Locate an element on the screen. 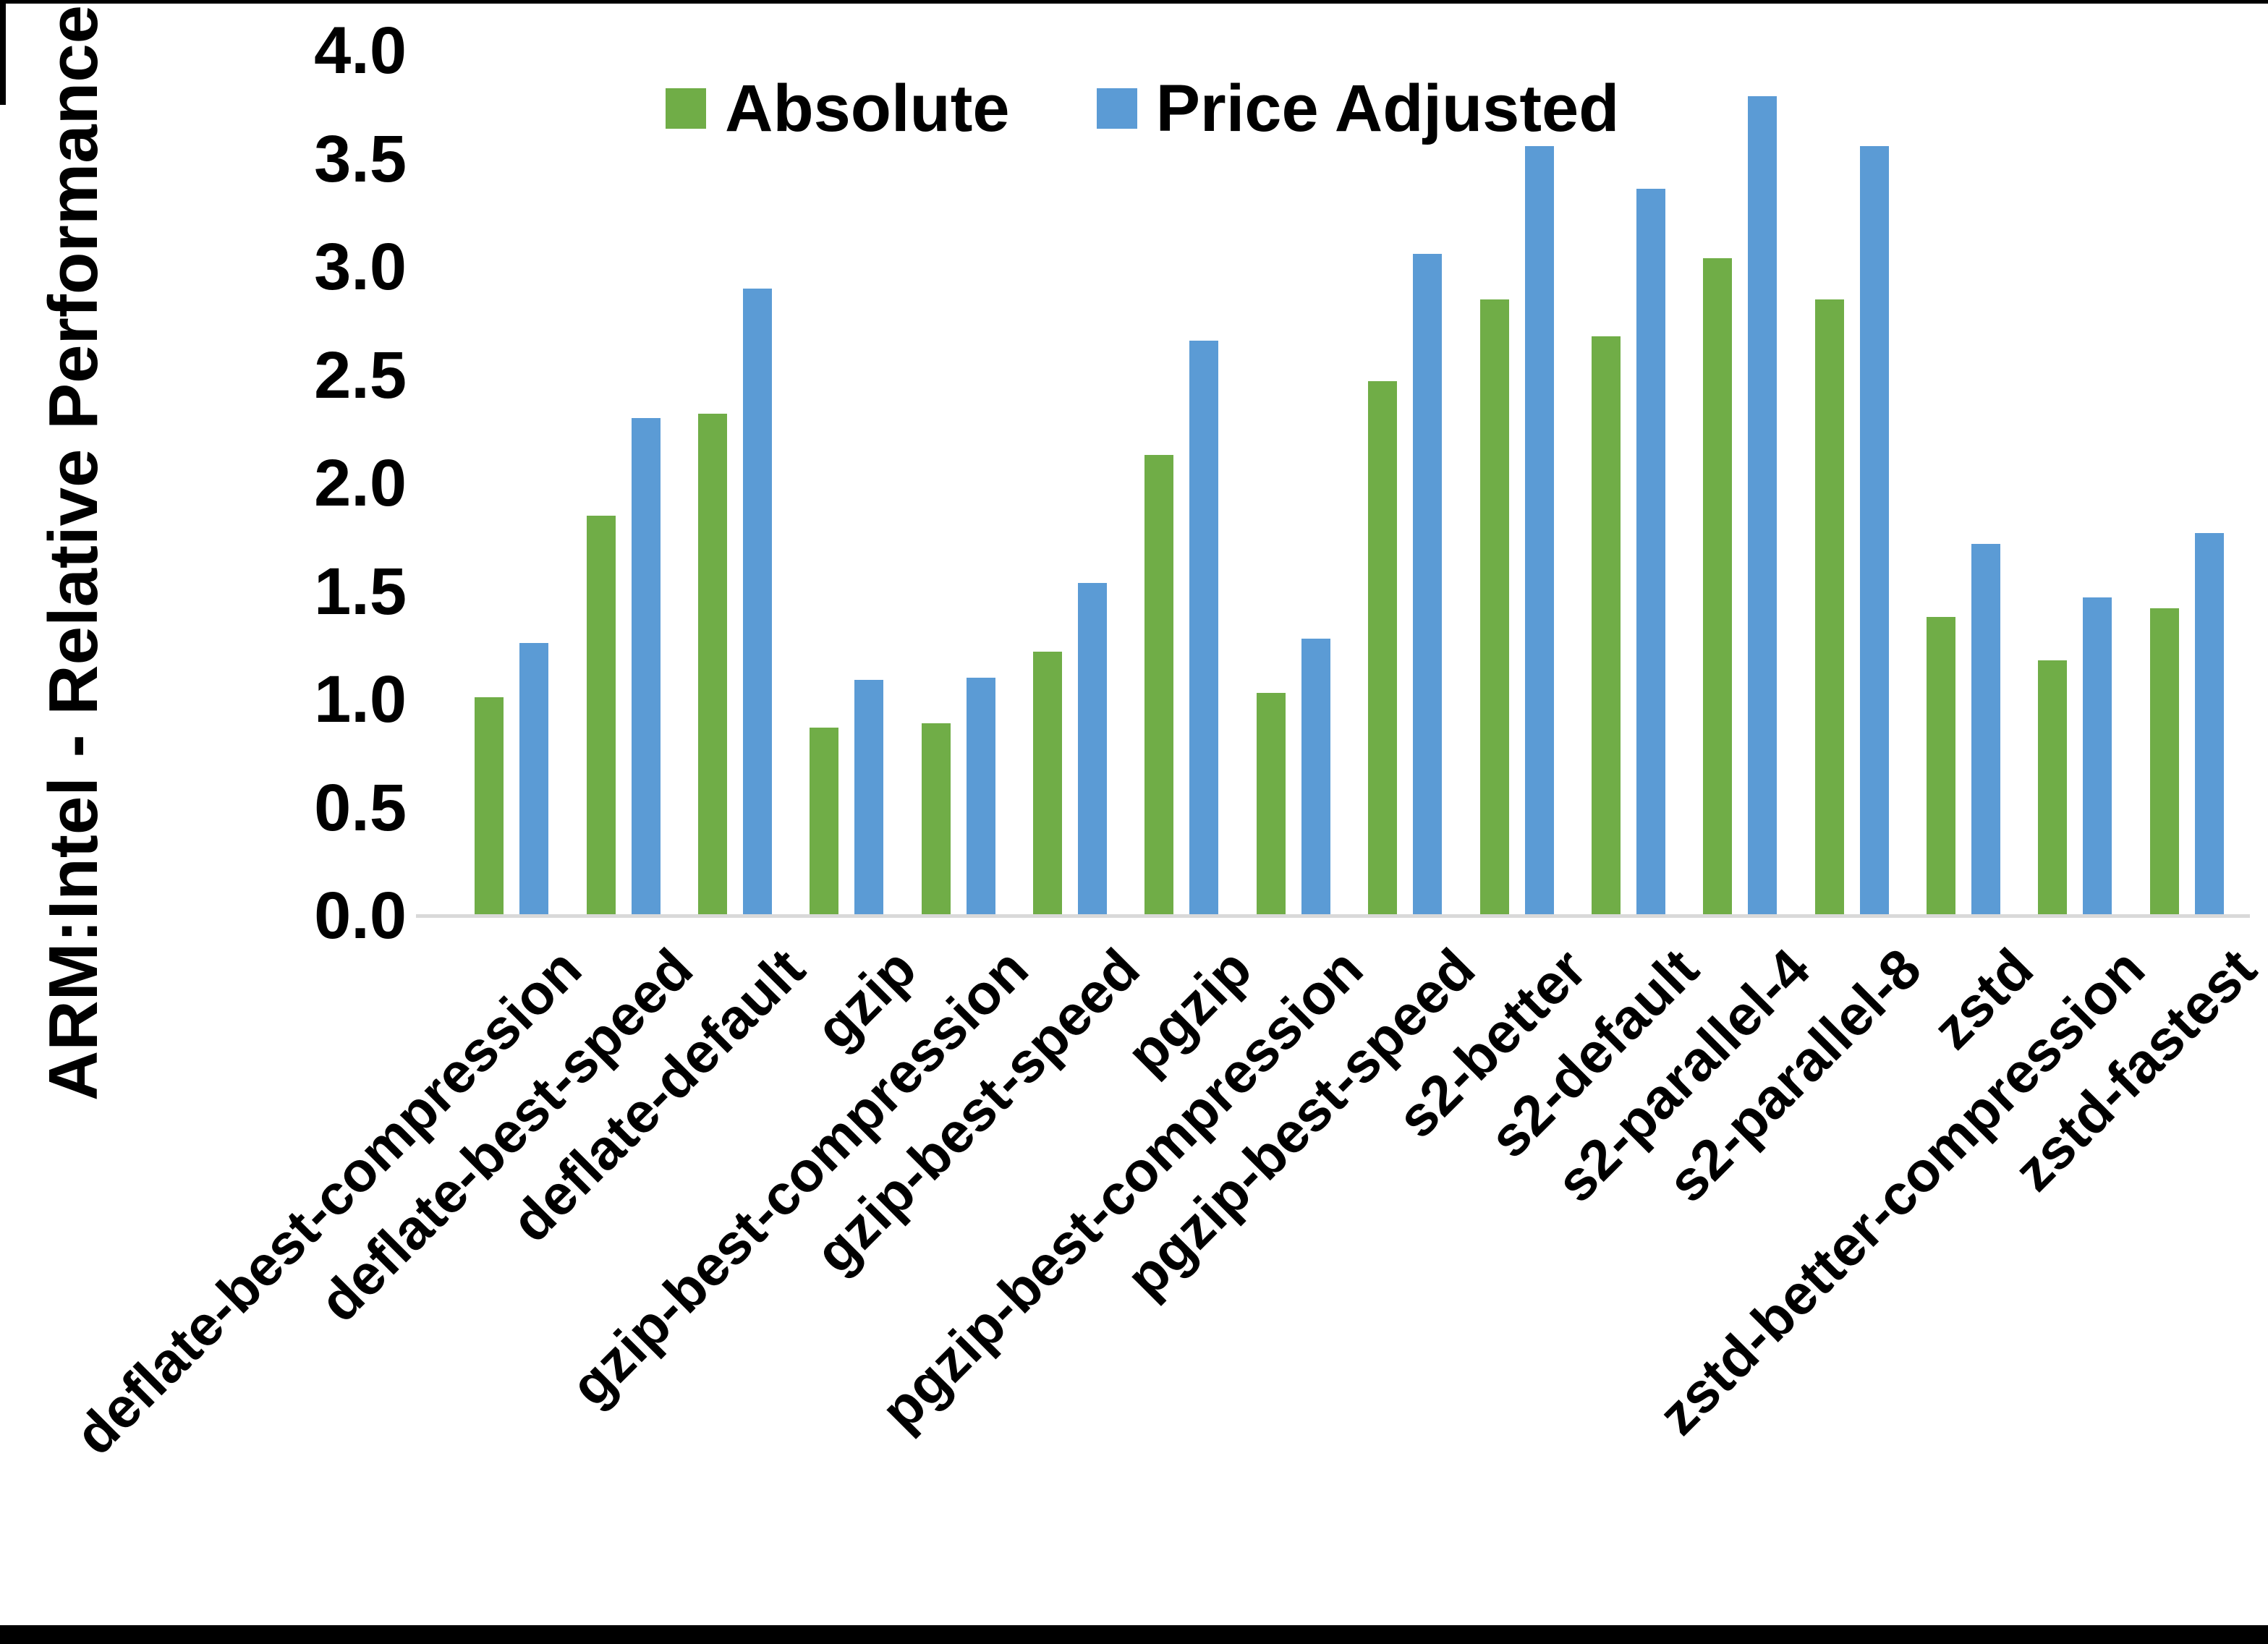 This screenshot has height=1644, width=2268. category-group: deflate-best-speed is located at coordinates (506, 692).